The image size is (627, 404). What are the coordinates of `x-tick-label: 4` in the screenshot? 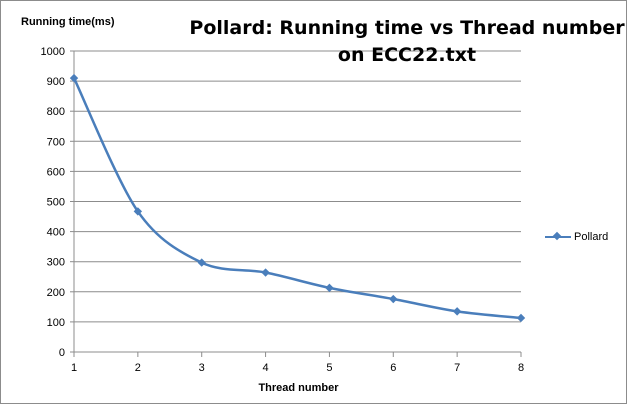 It's located at (266, 368).